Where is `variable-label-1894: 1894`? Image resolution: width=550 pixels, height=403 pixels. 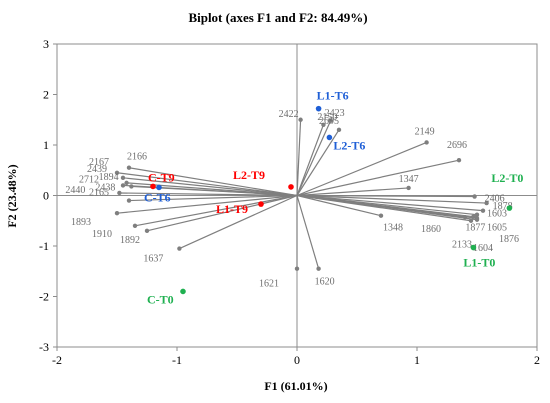 variable-label-1894: 1894 is located at coordinates (109, 177).